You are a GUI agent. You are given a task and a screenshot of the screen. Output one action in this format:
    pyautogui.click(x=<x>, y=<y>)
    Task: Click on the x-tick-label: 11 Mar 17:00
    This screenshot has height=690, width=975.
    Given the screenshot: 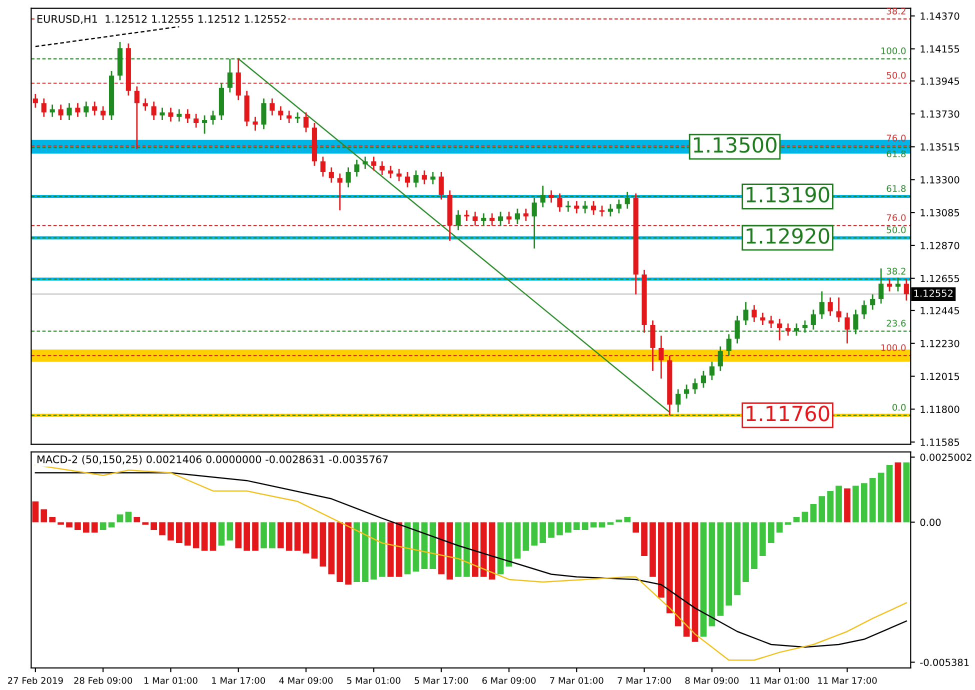 What is the action you would take?
    pyautogui.click(x=847, y=680)
    